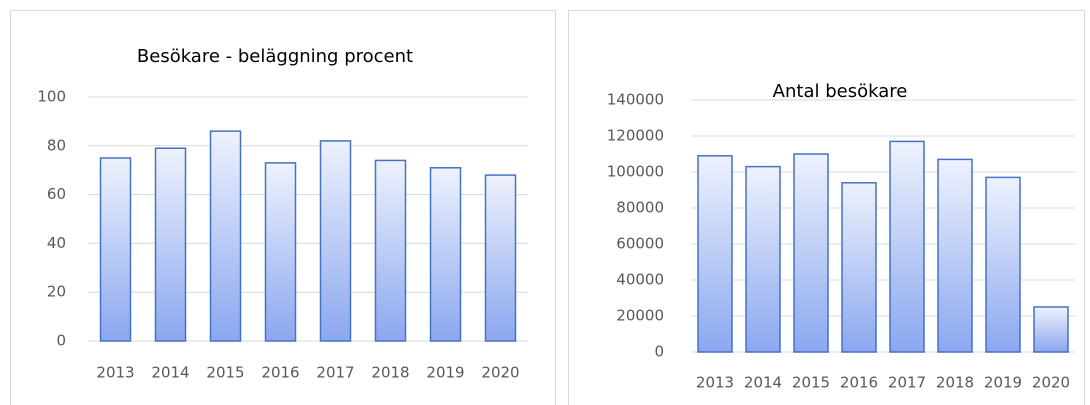 The image size is (1090, 405). What do you see at coordinates (840, 91) in the screenshot?
I see `chart-title: Antal besökare` at bounding box center [840, 91].